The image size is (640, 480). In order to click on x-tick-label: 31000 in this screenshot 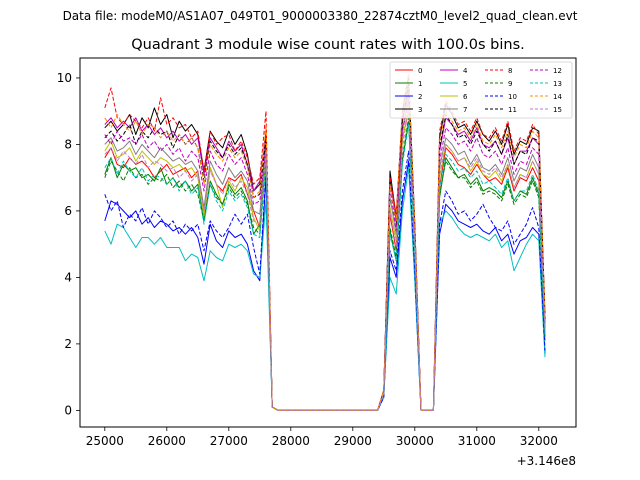, I will do `click(477, 441)`.